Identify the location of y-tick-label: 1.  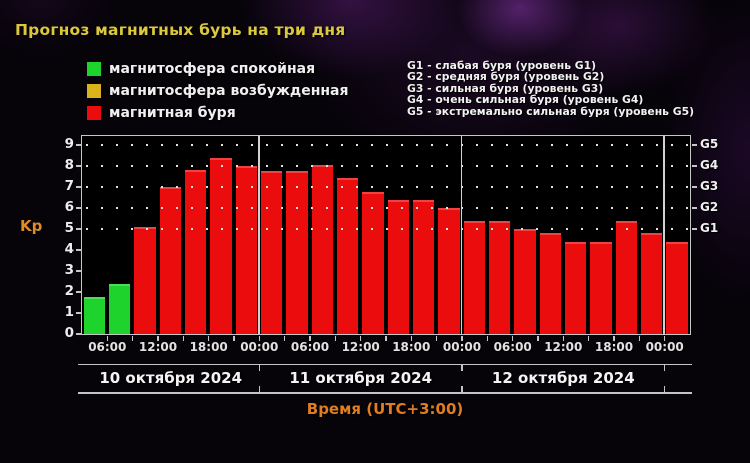
(69, 312).